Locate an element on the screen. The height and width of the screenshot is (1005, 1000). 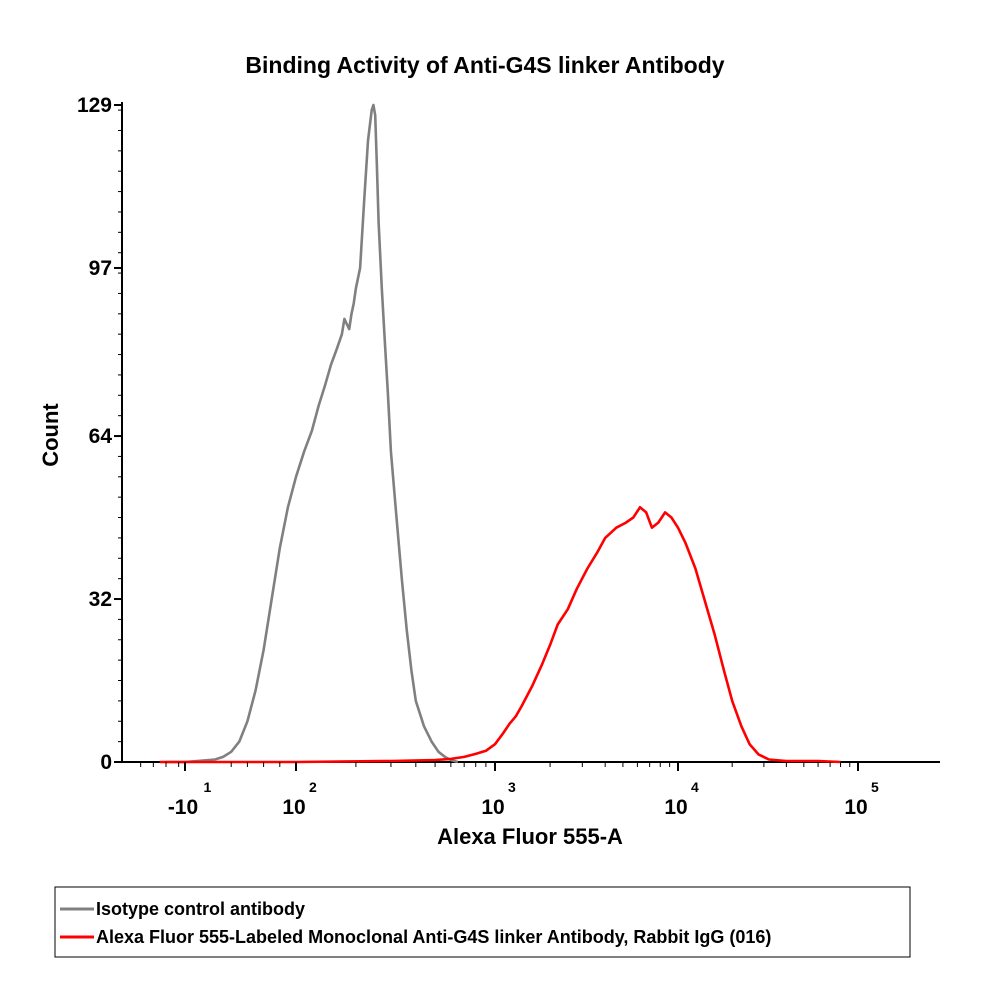
x-tick-exponent: 2 is located at coordinates (313, 787).